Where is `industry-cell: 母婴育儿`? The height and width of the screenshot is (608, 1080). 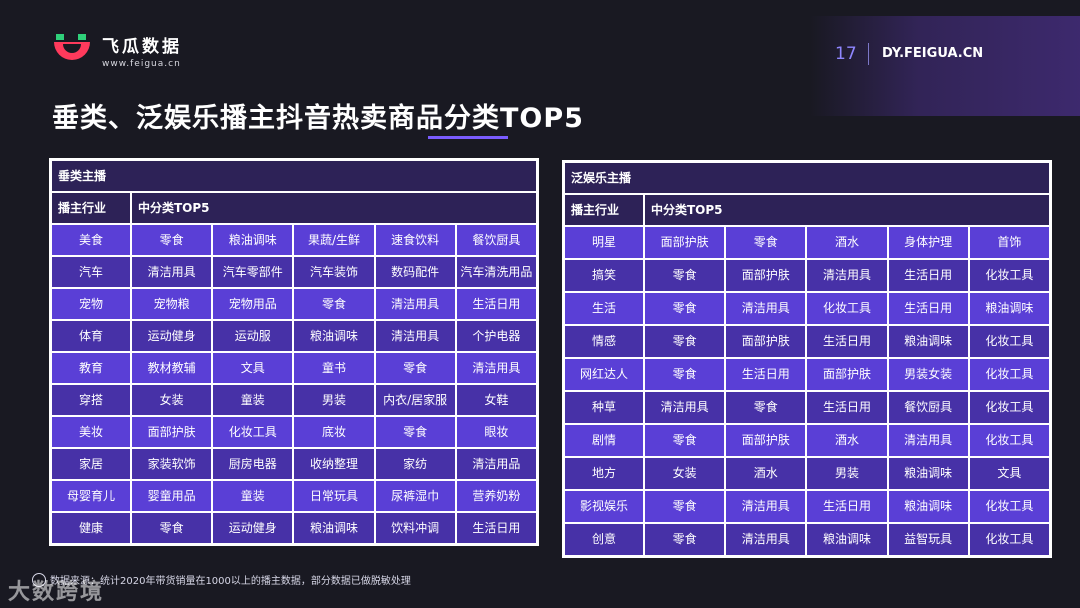 industry-cell: 母婴育儿 is located at coordinates (91, 496).